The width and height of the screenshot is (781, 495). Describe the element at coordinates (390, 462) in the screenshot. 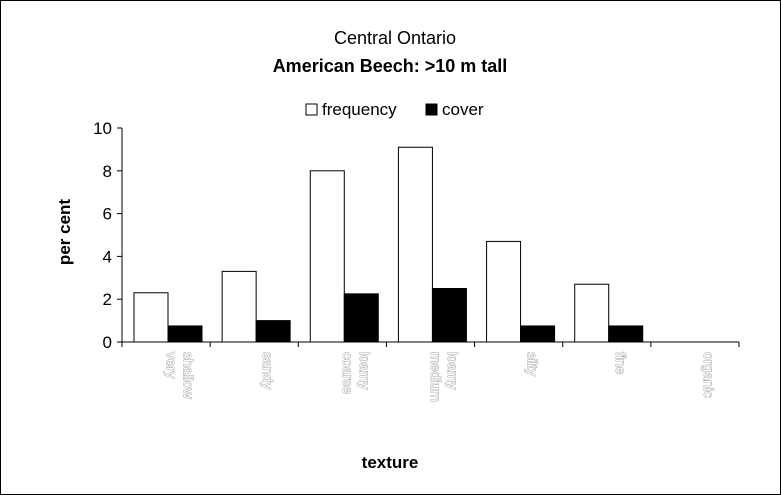

I see `x-axis-label: texture` at that location.